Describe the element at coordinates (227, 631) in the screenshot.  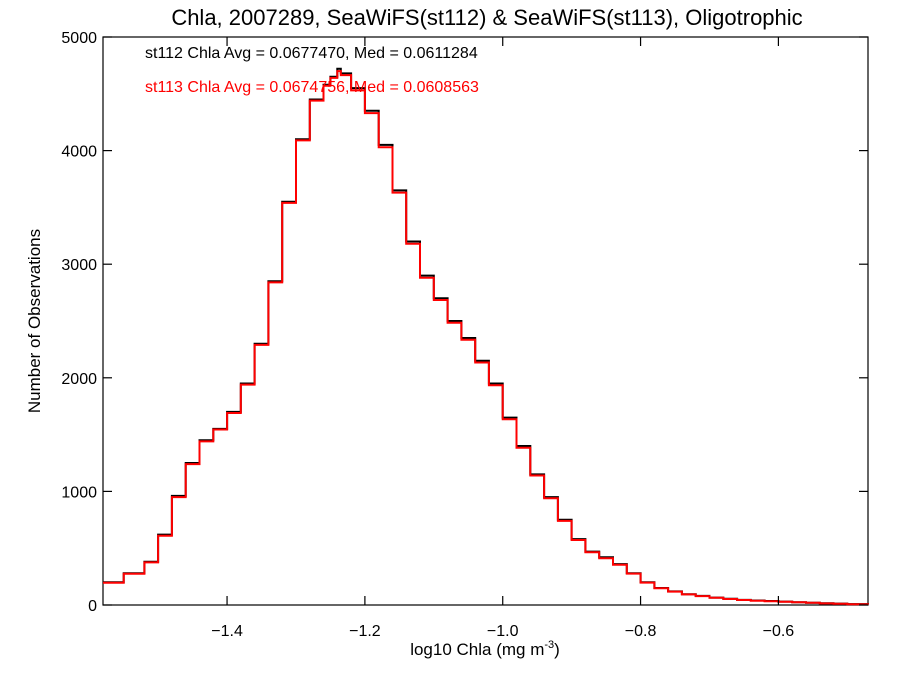
I see `x-tick-label-0: −1.4` at that location.